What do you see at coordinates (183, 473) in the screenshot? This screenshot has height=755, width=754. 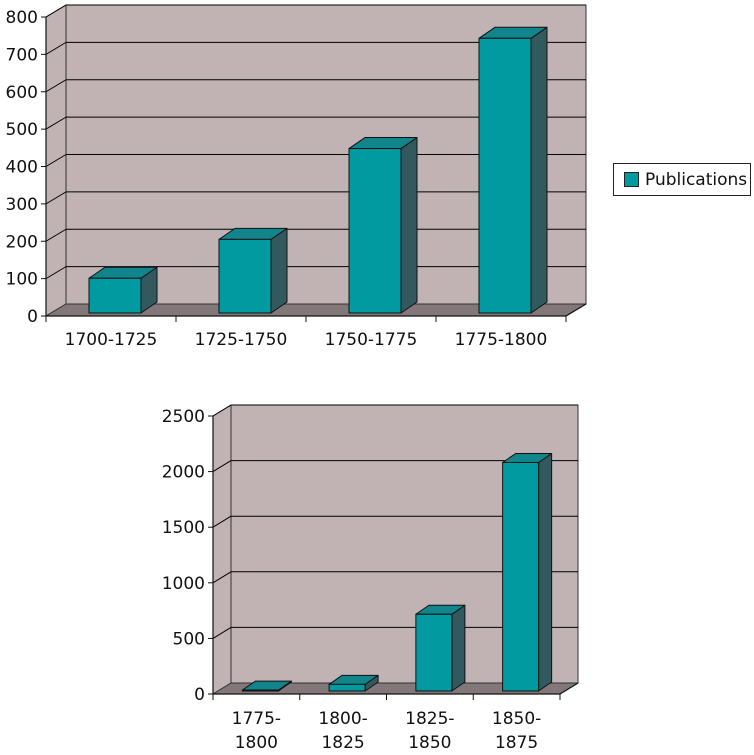 I see `chart2-y-tick-label: 2000` at bounding box center [183, 473].